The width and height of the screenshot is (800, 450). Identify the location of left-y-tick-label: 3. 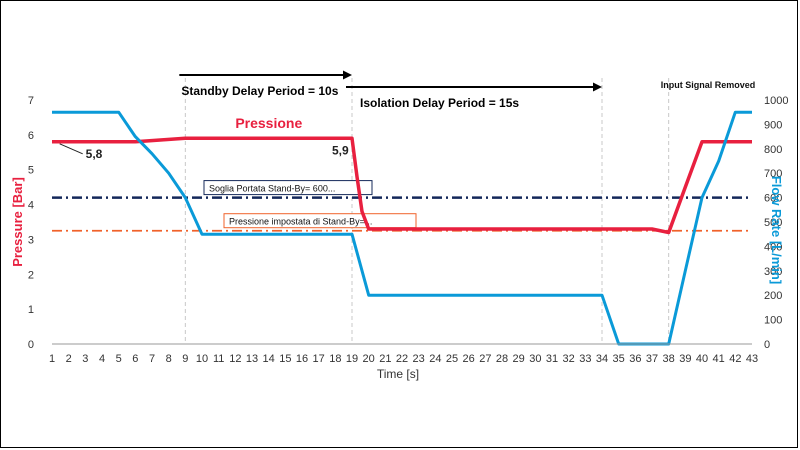
(31, 240).